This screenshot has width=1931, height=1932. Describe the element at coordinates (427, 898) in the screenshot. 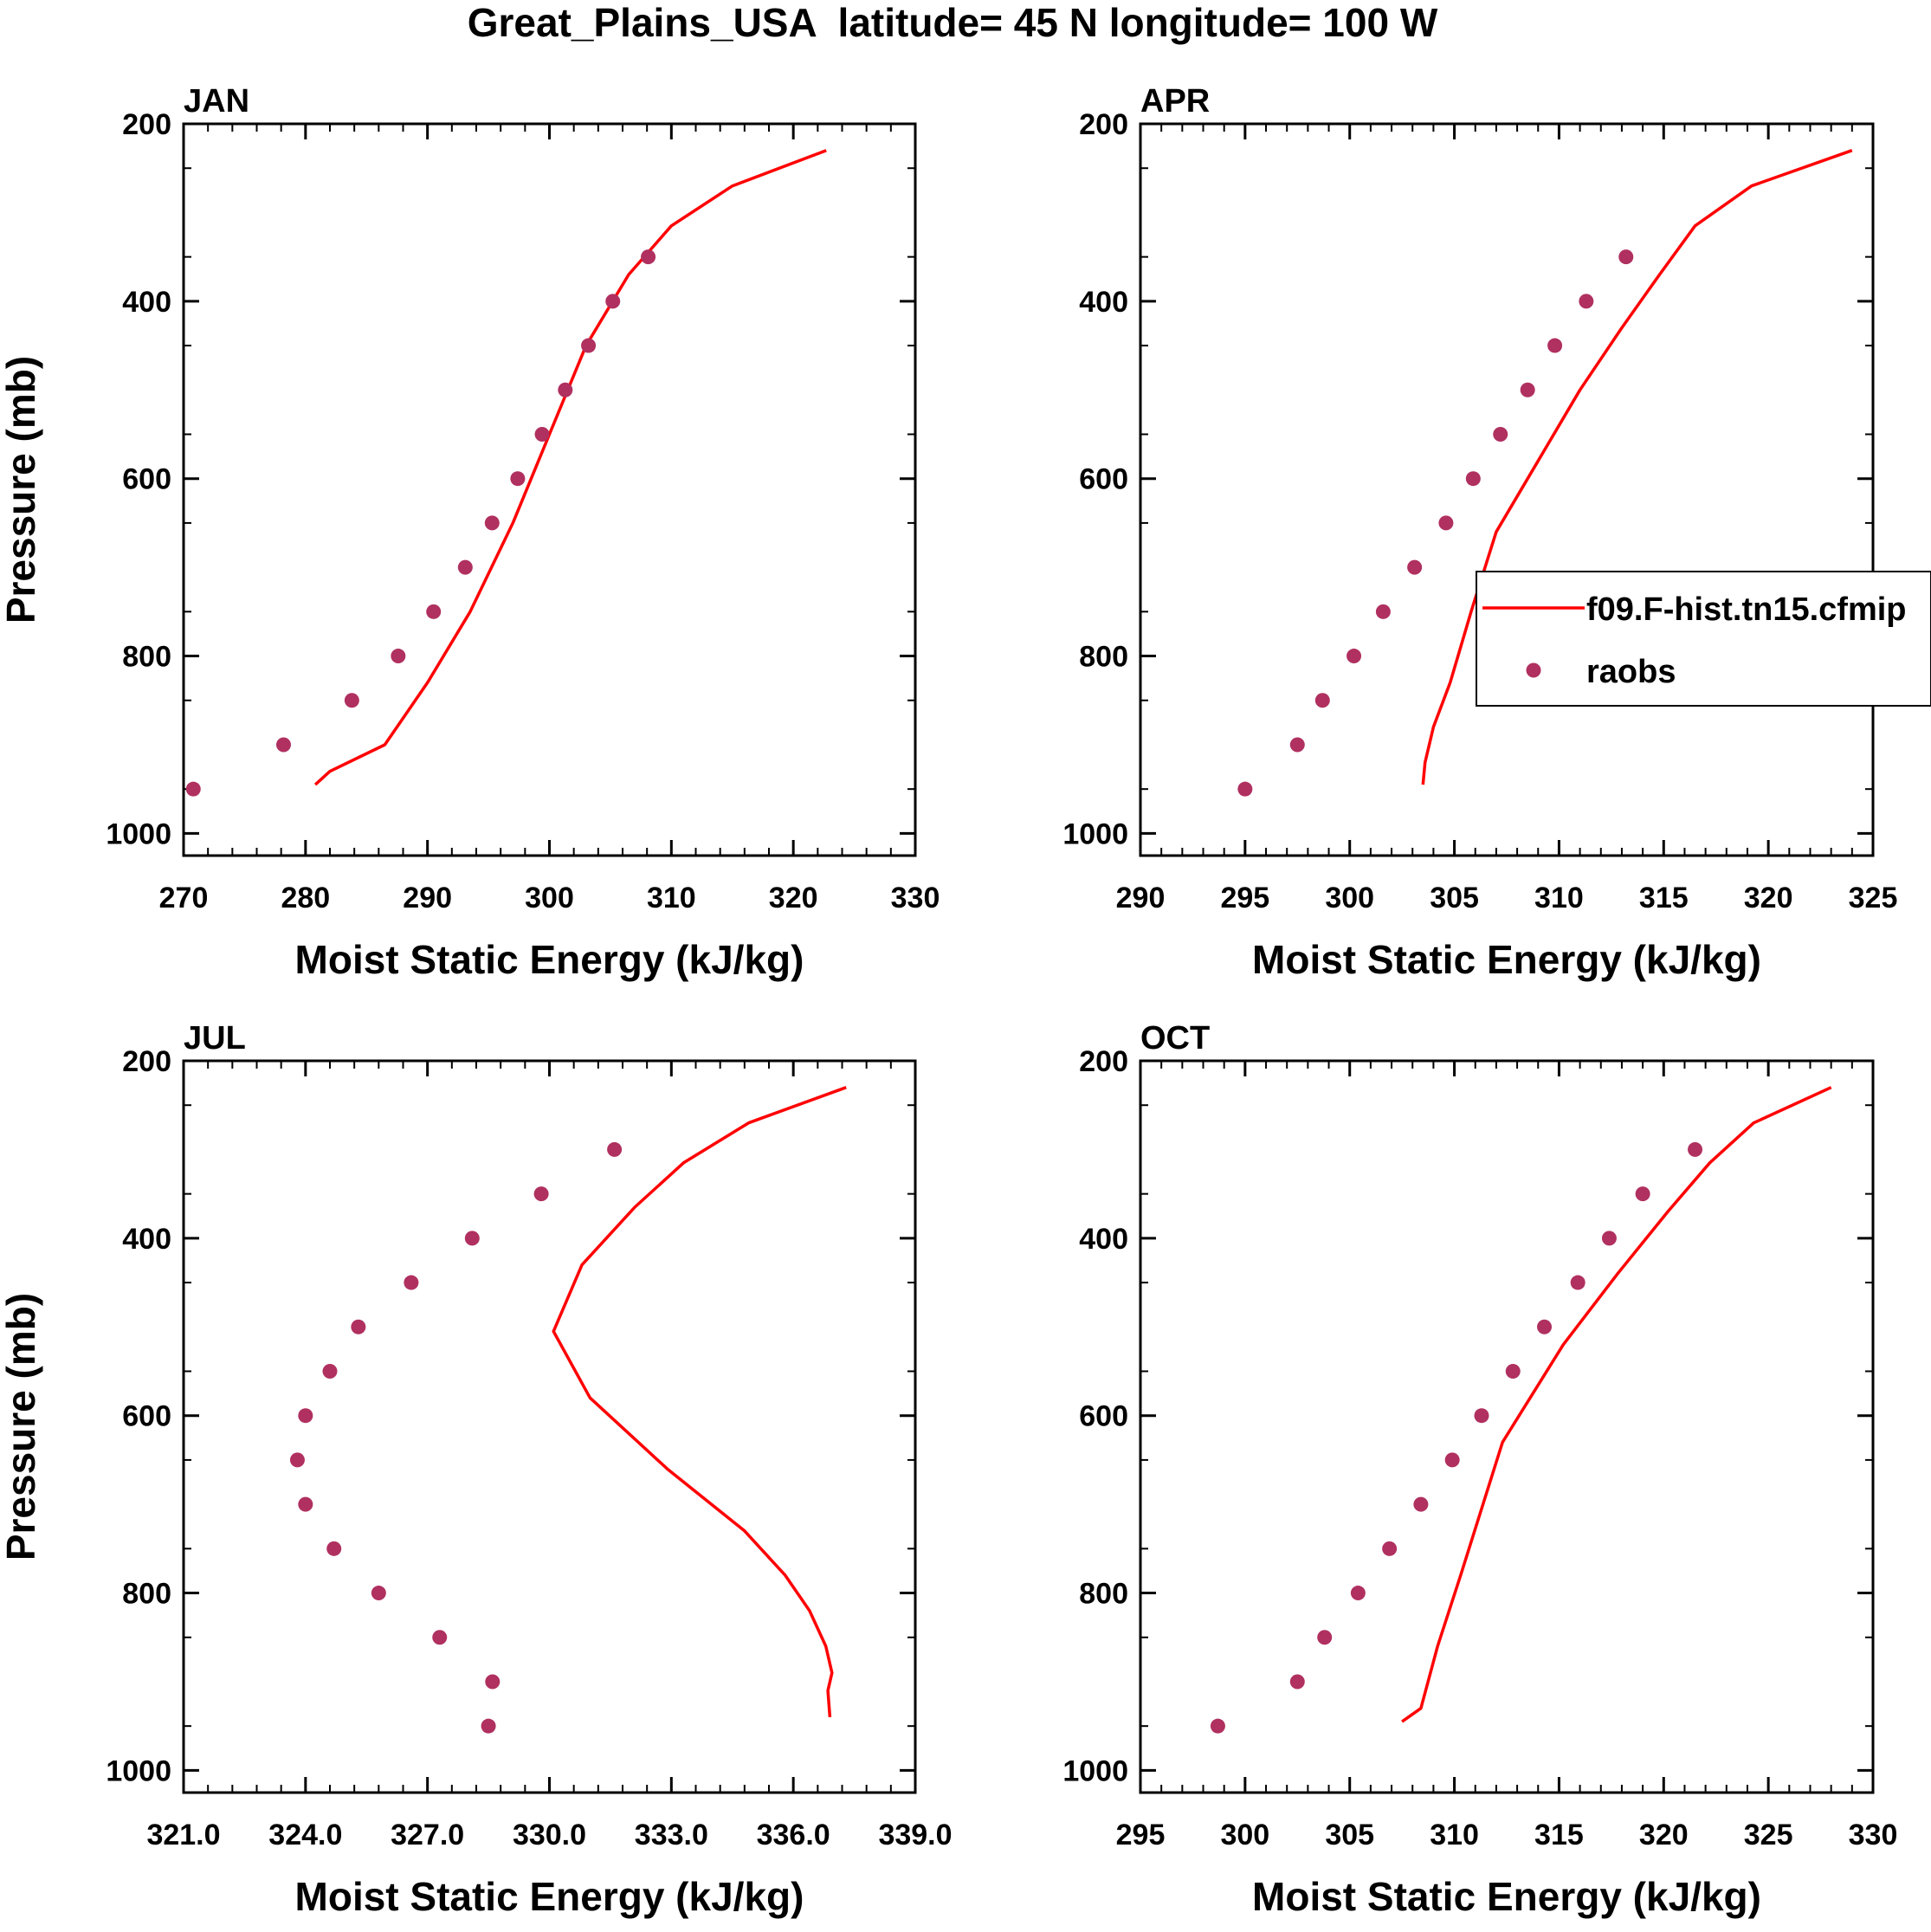

I see `x-tick-label: 290` at that location.